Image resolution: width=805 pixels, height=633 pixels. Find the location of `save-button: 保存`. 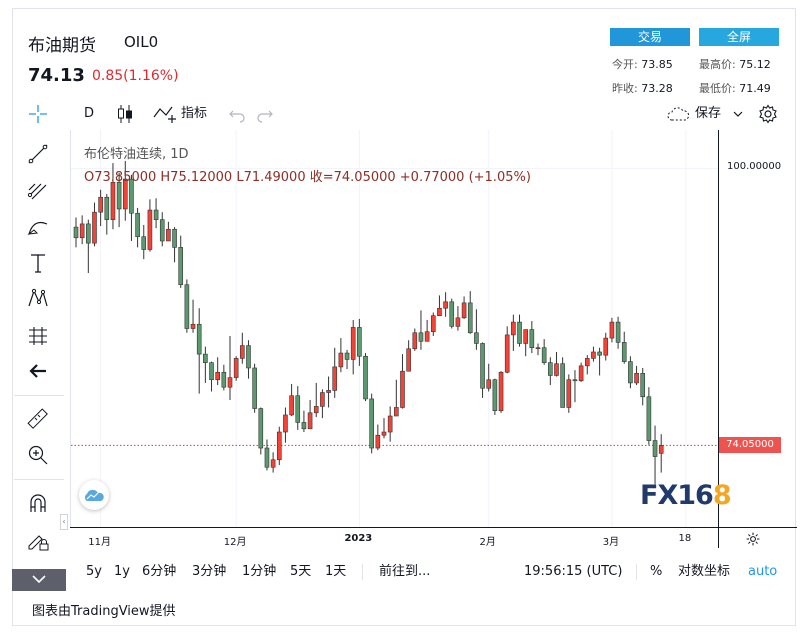

save-button: 保存 is located at coordinates (708, 113).